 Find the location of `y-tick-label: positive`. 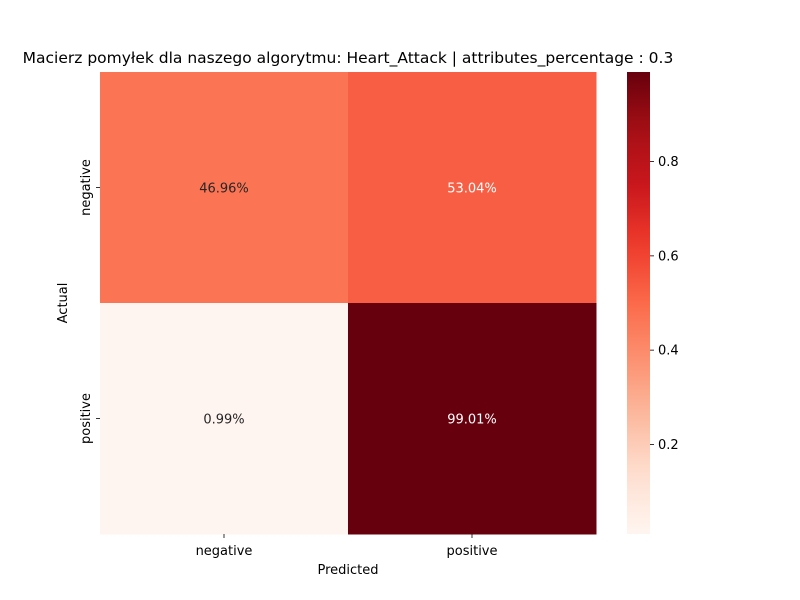

y-tick-label: positive is located at coordinates (86, 418).